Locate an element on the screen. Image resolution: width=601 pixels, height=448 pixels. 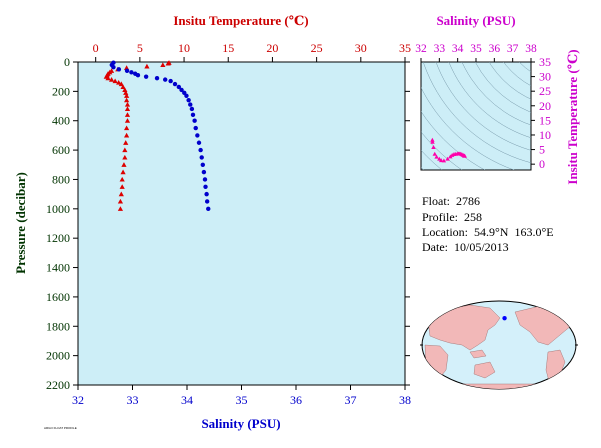
ts-salinity-axis-title: Salinity (PSU) is located at coordinates (475, 20).